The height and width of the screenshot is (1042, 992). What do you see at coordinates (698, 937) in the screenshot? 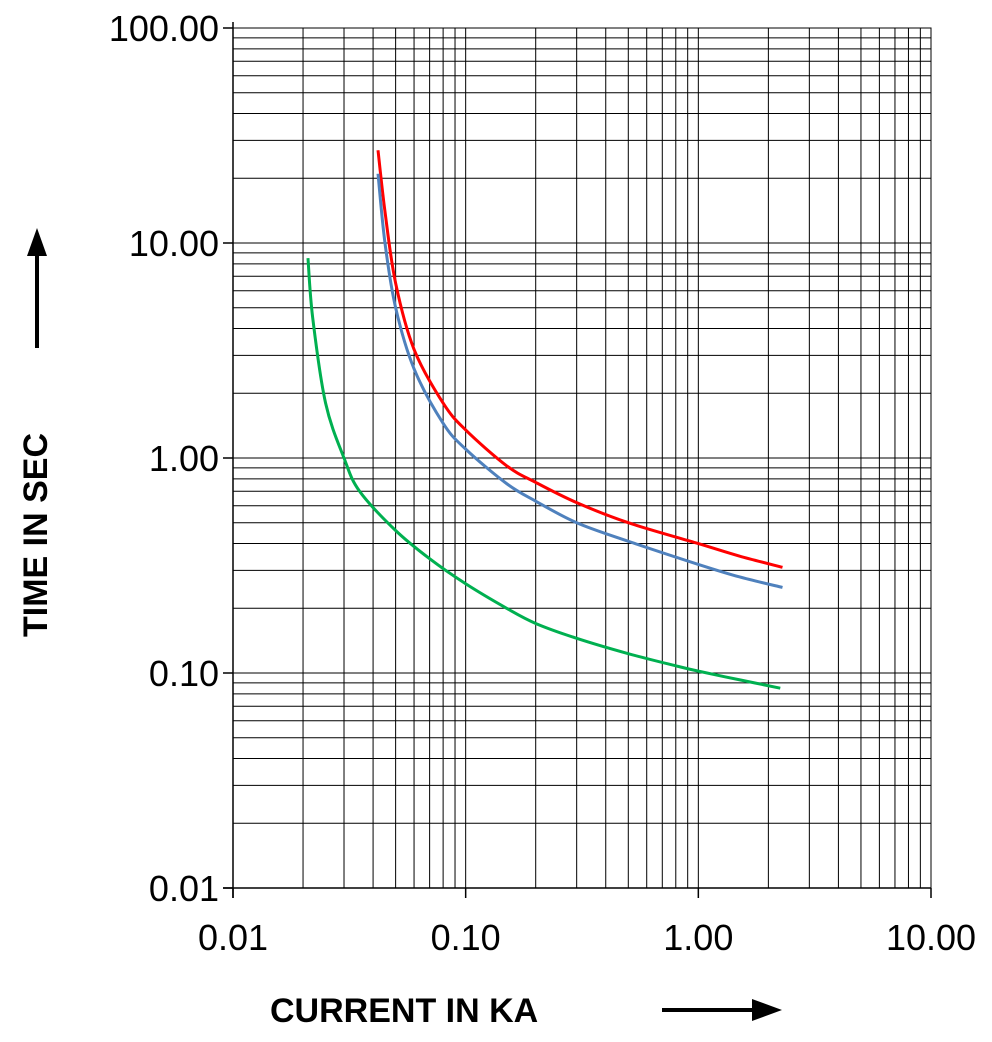
I see `x-tick-label: 1.00` at bounding box center [698, 937].